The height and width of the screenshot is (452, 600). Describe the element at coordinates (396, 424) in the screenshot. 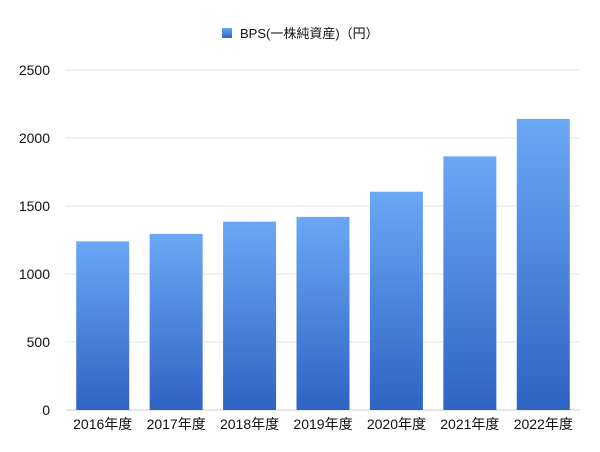

I see `x-tick-label: 2020年度` at that location.